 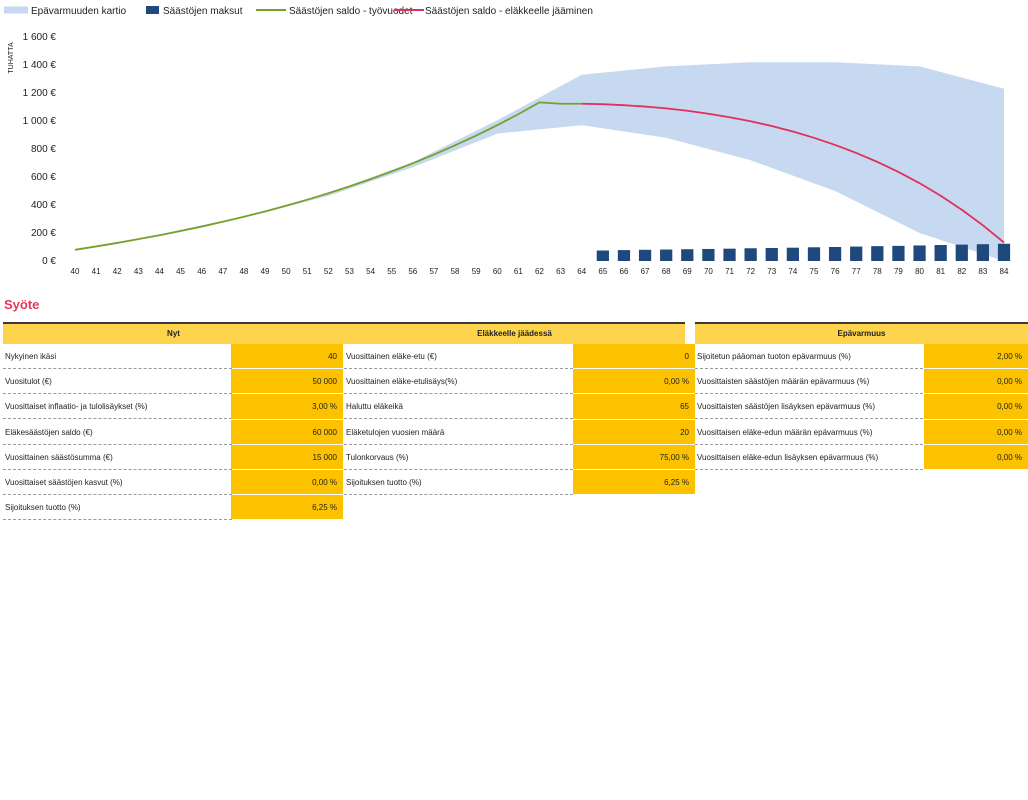 I want to click on input-label: Vuosittaiset säästöjen kasvut (%), so click(x=117, y=482).